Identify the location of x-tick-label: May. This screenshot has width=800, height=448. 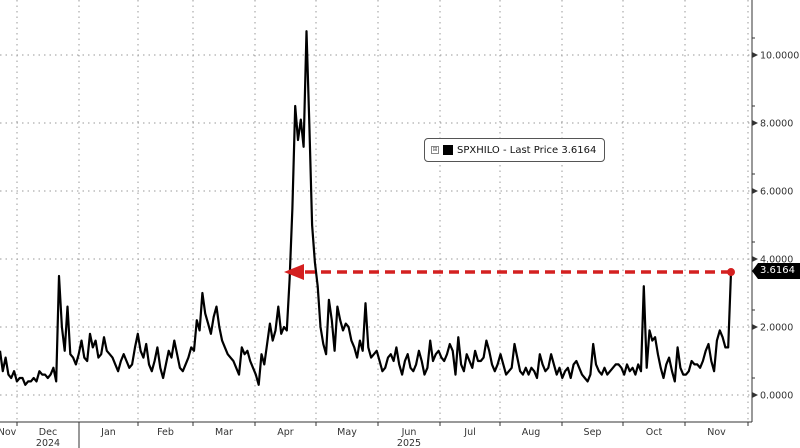
(347, 432).